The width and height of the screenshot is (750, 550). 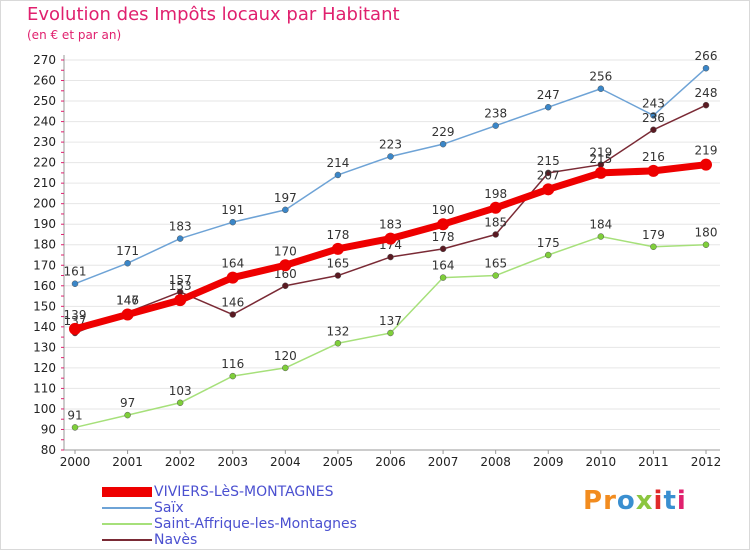 I want to click on data-label: 97, so click(x=127, y=403).